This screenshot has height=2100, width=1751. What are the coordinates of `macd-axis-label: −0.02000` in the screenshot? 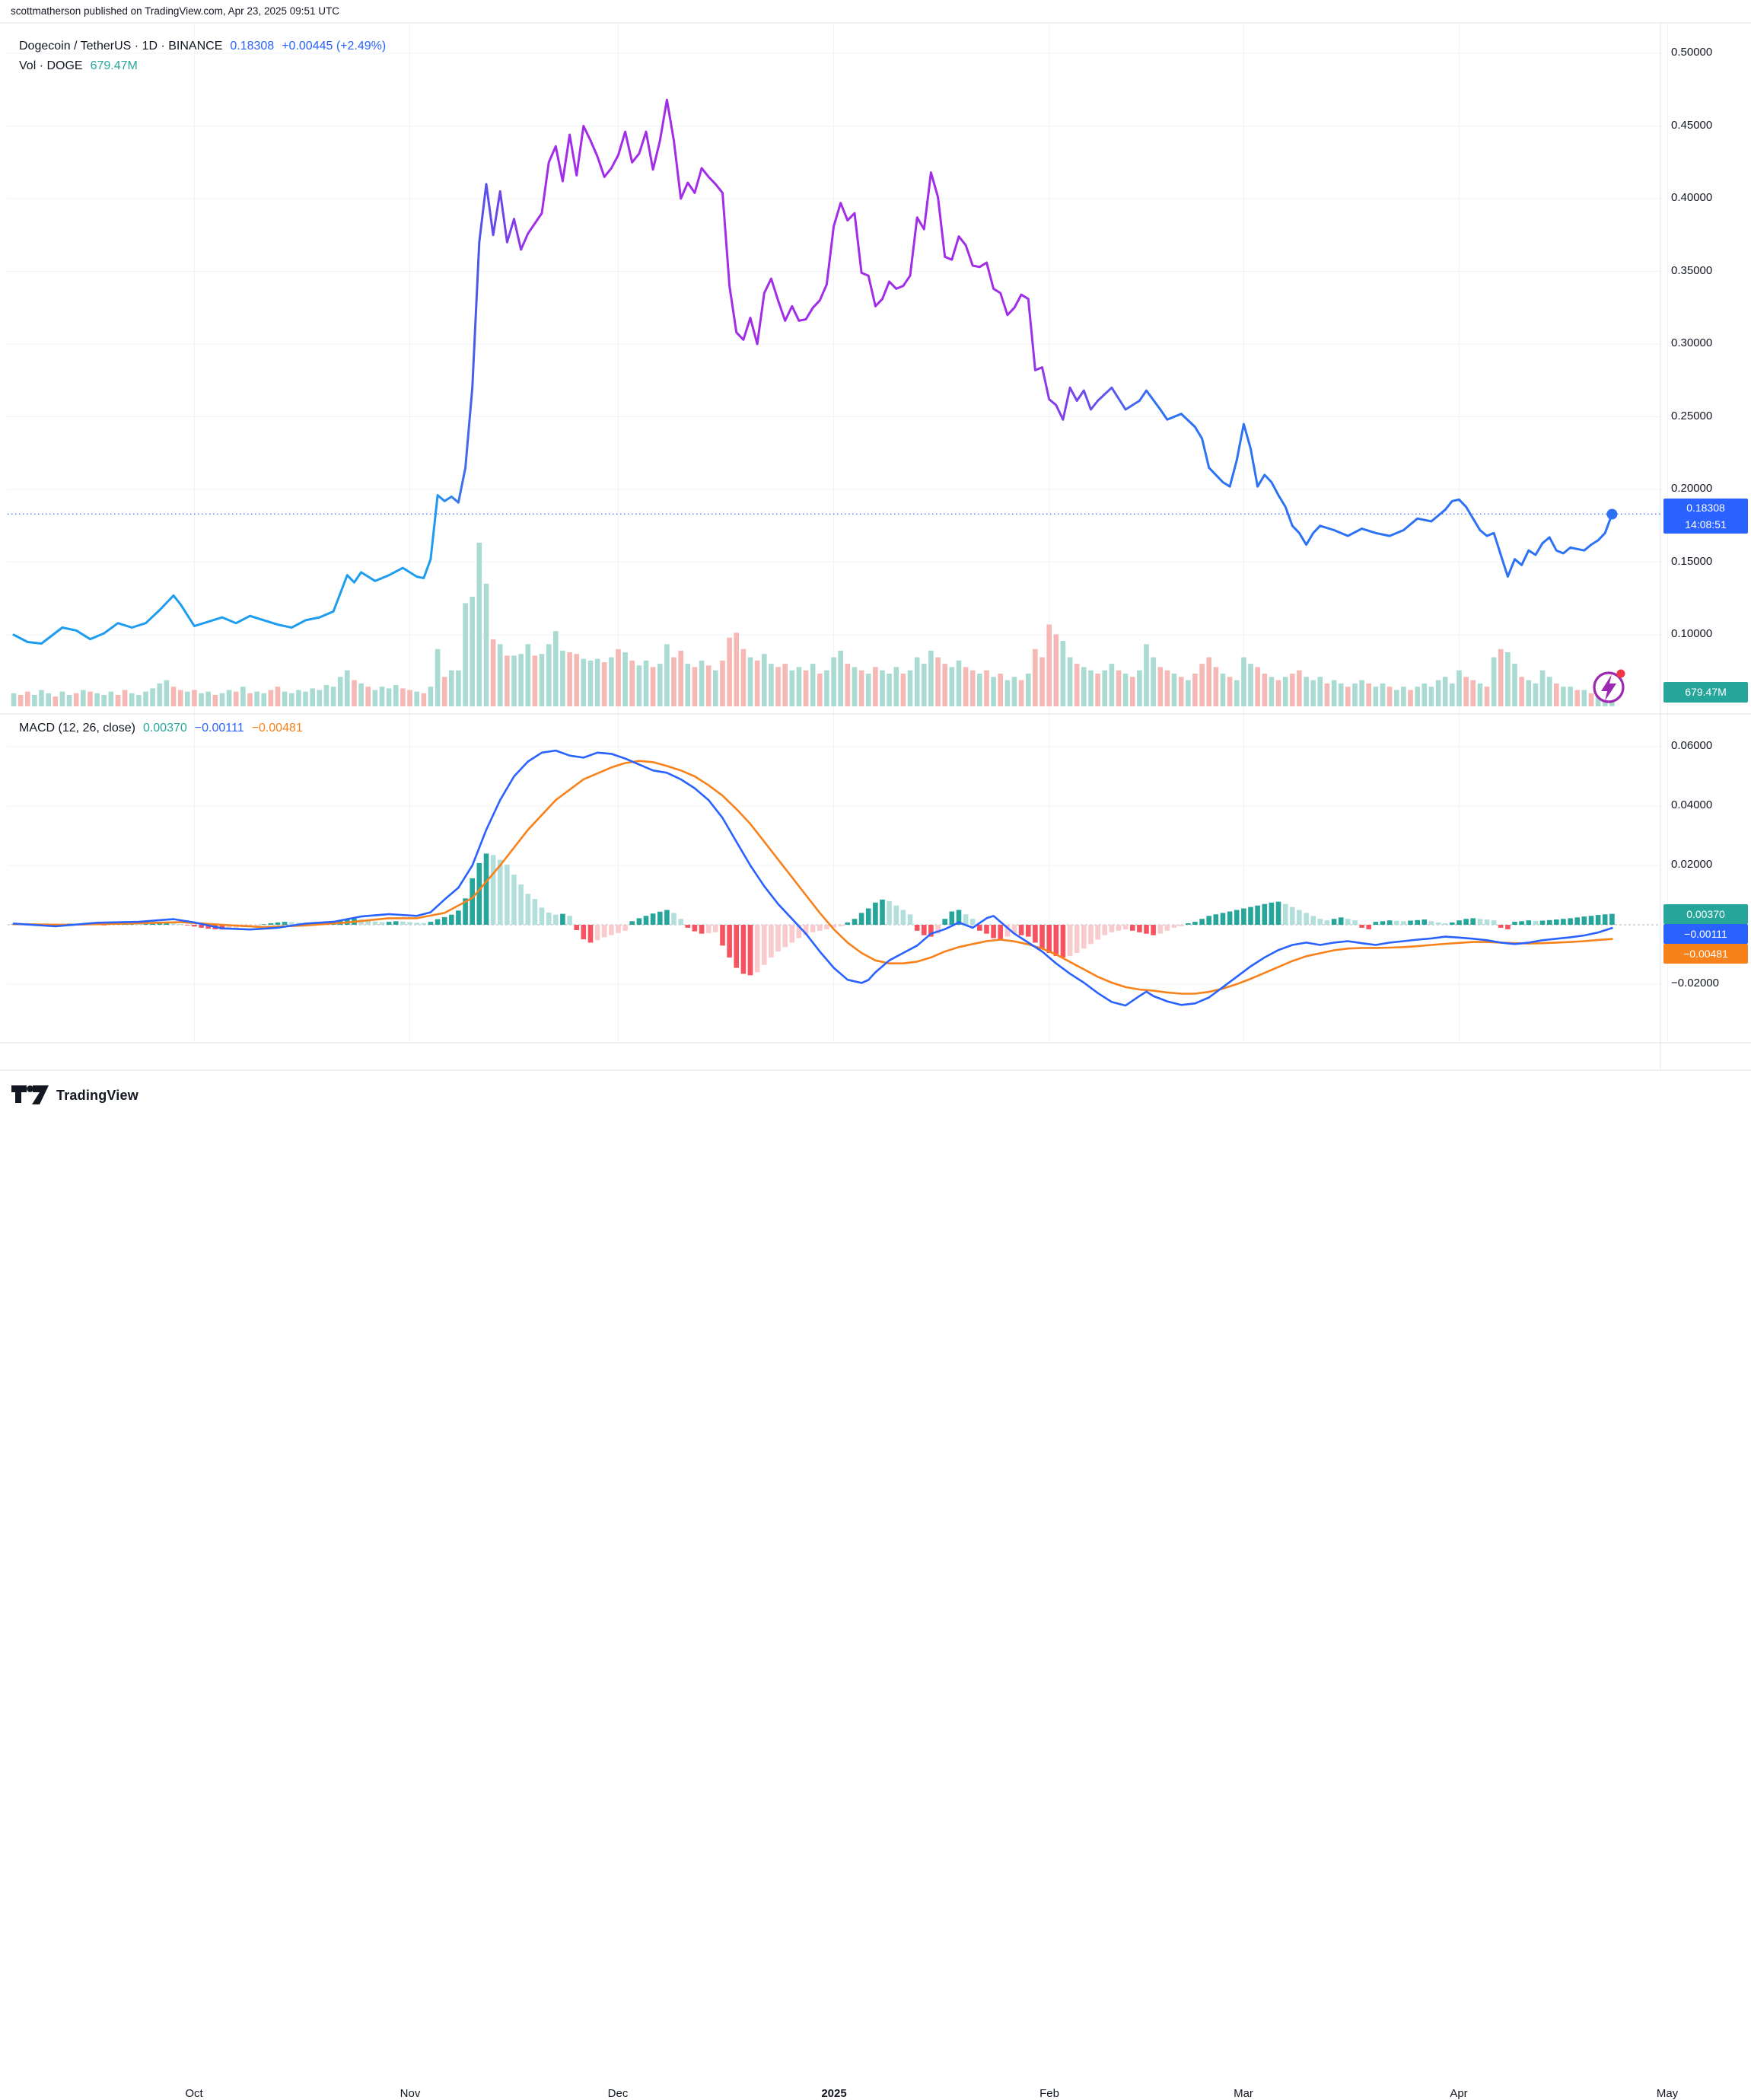 It's located at (1695, 983).